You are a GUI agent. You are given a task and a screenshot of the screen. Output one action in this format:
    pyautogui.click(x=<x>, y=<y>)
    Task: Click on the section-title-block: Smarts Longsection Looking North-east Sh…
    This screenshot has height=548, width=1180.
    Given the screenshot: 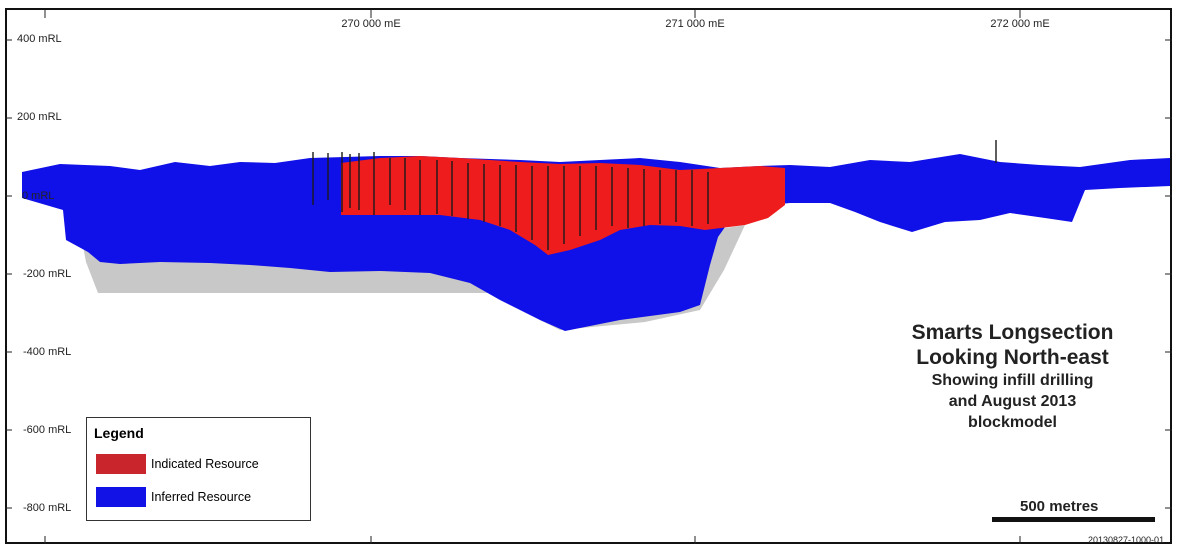 What is the action you would take?
    pyautogui.click(x=1012, y=376)
    